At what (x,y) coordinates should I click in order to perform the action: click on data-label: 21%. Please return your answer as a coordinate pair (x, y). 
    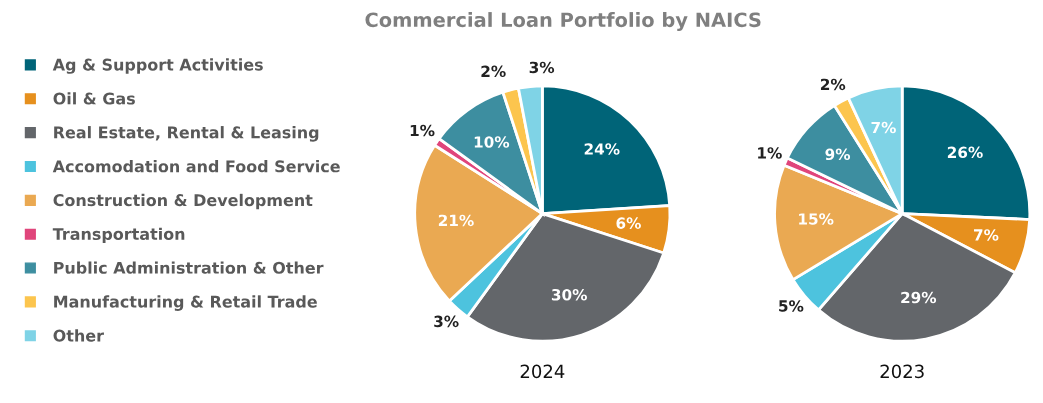
    Looking at the image, I should click on (456, 220).